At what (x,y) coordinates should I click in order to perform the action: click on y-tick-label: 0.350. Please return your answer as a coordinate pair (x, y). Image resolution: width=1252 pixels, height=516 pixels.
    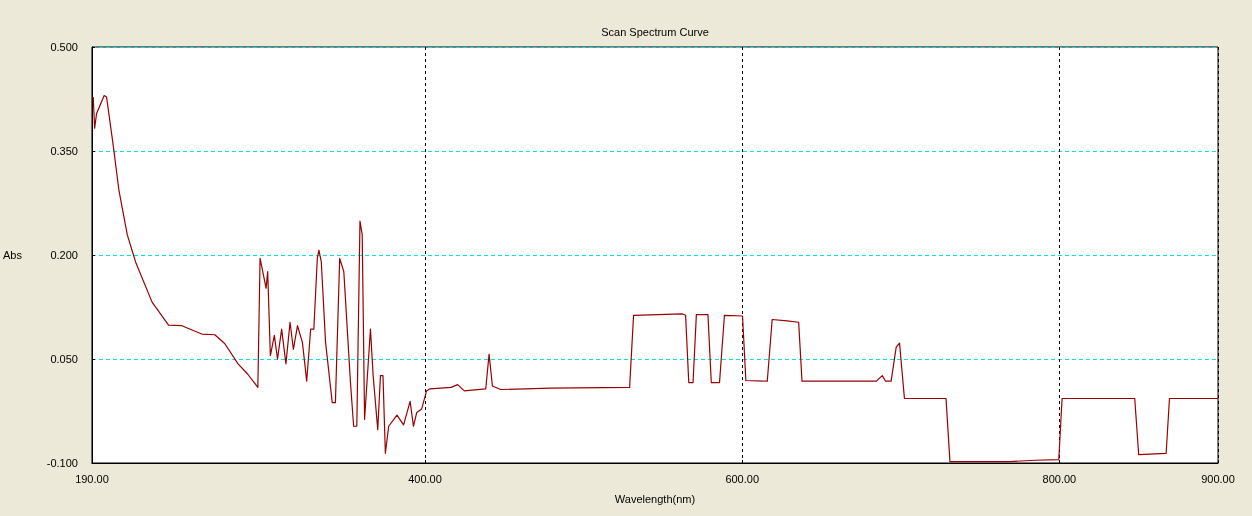
    Looking at the image, I should click on (64, 151).